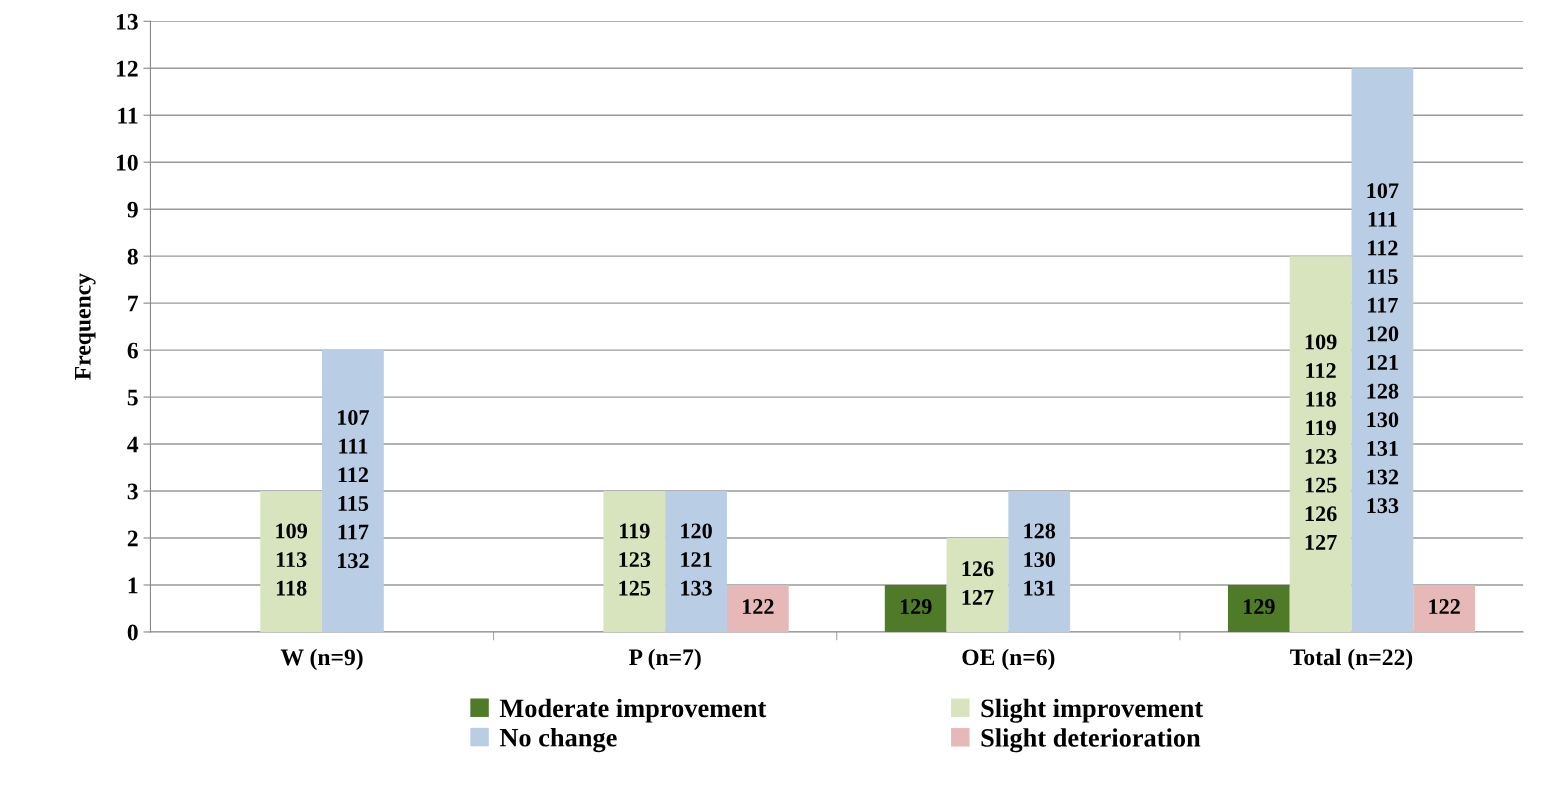 This screenshot has height=788, width=1551. I want to click on legend-label: Slight improvement, so click(1092, 710).